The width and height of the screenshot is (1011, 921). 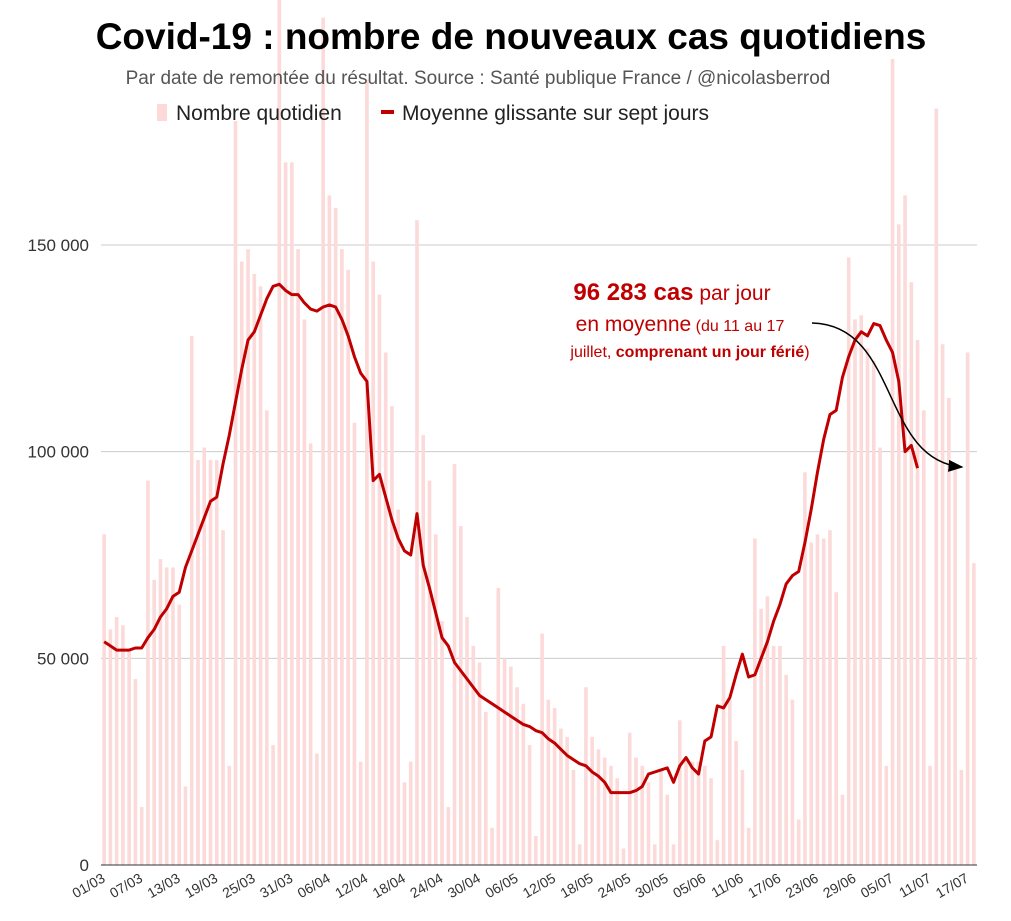 What do you see at coordinates (689, 885) in the screenshot?
I see `x-tick-label: 05/06` at bounding box center [689, 885].